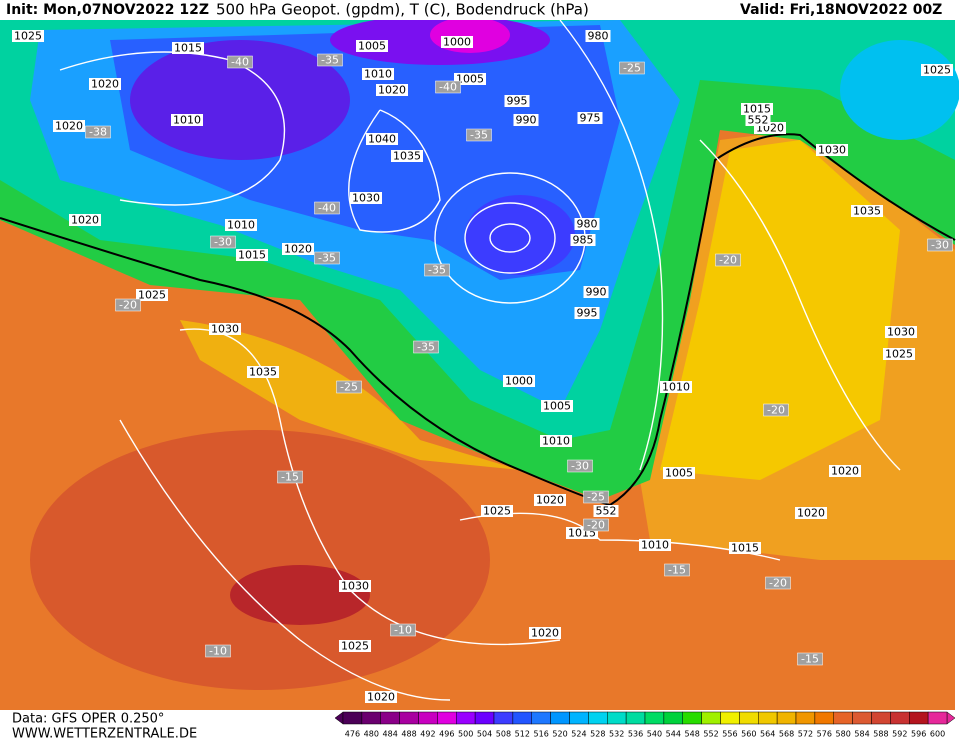  What do you see at coordinates (606, 511) in the screenshot?
I see `isobar-label: 552` at bounding box center [606, 511].